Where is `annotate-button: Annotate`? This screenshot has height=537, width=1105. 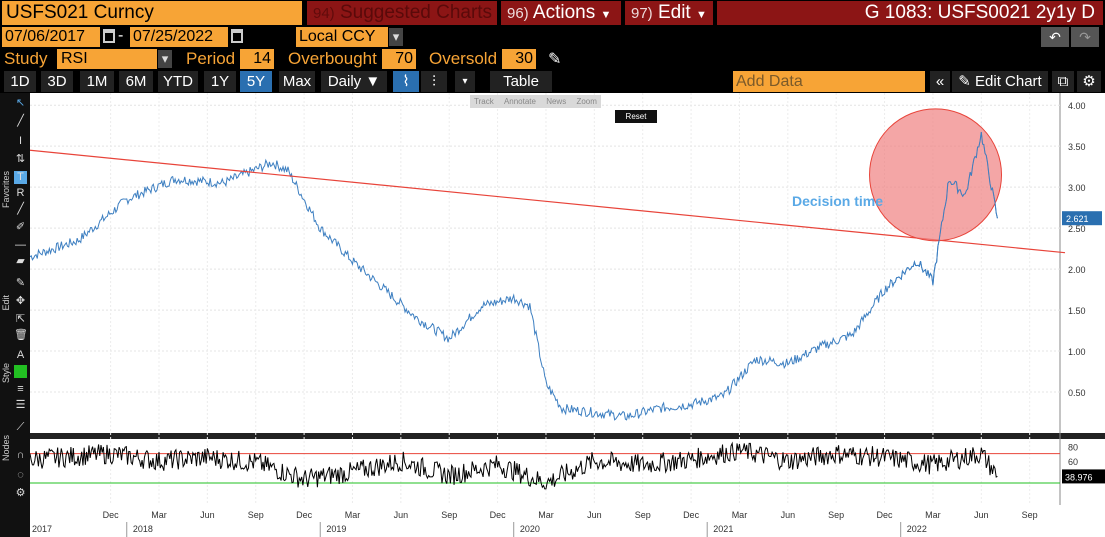 annotate-button: Annotate is located at coordinates (519, 101).